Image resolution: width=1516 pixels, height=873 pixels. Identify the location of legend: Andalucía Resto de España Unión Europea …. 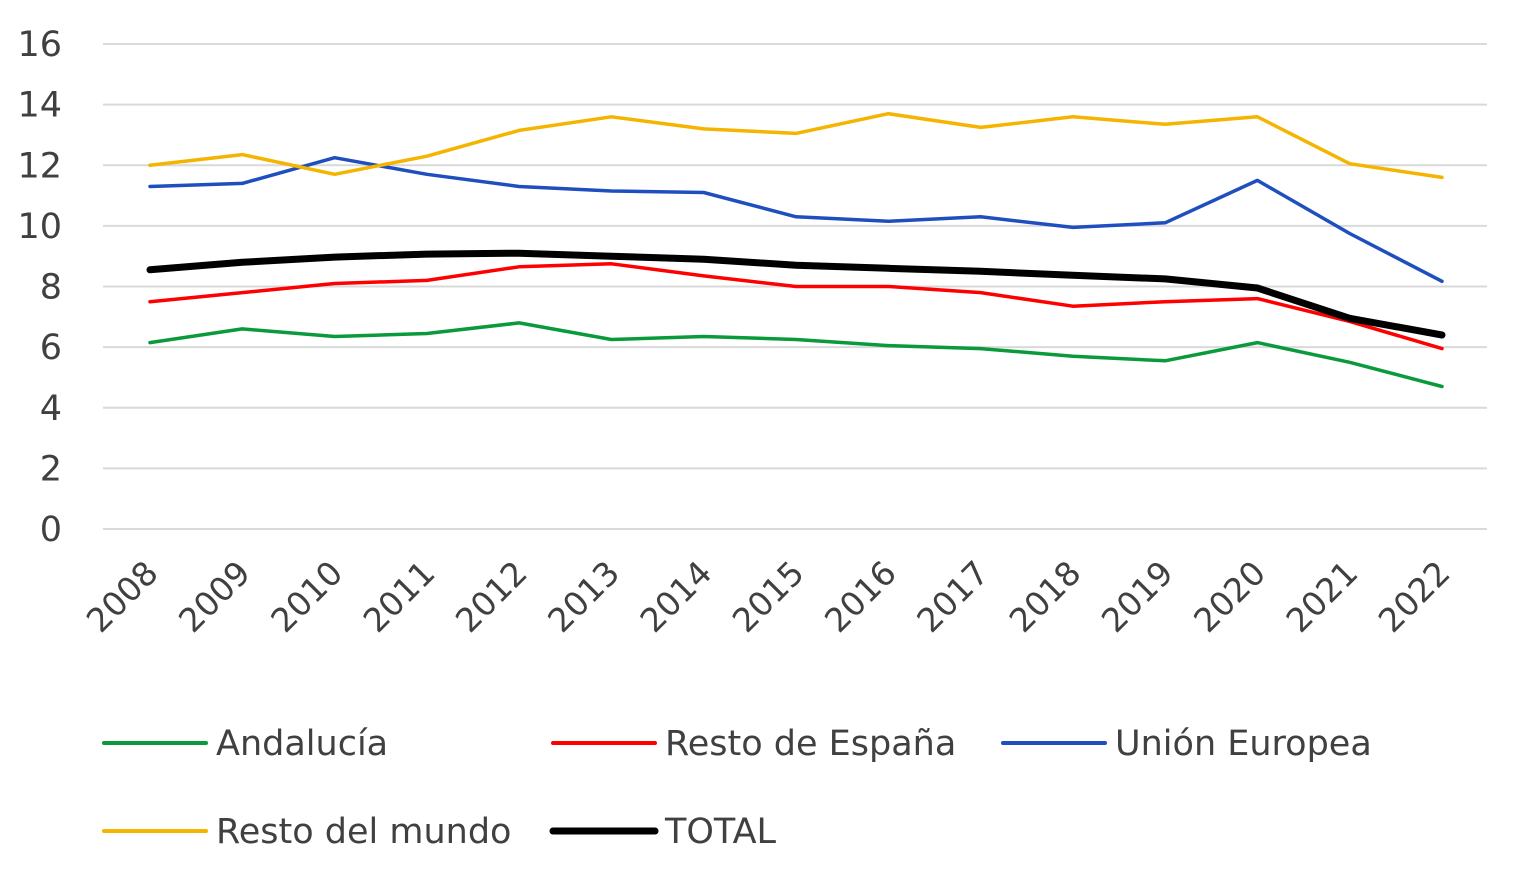
(737, 788).